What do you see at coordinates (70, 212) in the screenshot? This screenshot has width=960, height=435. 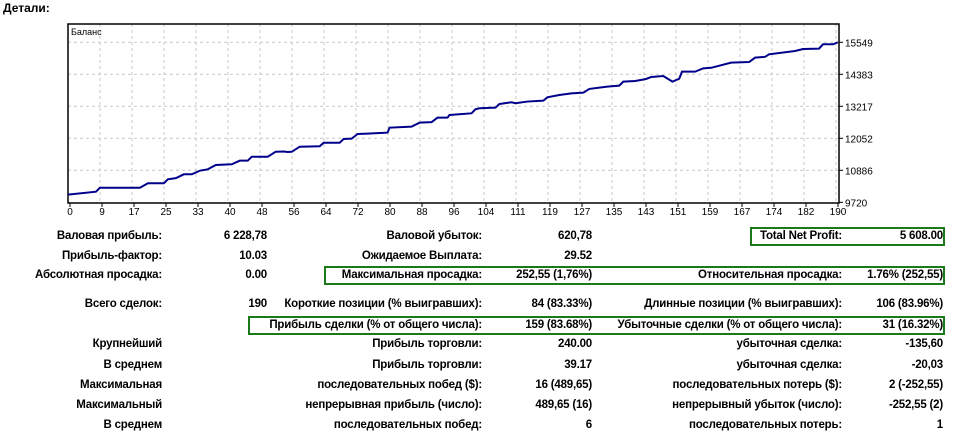 I see `x-tick-label: 0` at bounding box center [70, 212].